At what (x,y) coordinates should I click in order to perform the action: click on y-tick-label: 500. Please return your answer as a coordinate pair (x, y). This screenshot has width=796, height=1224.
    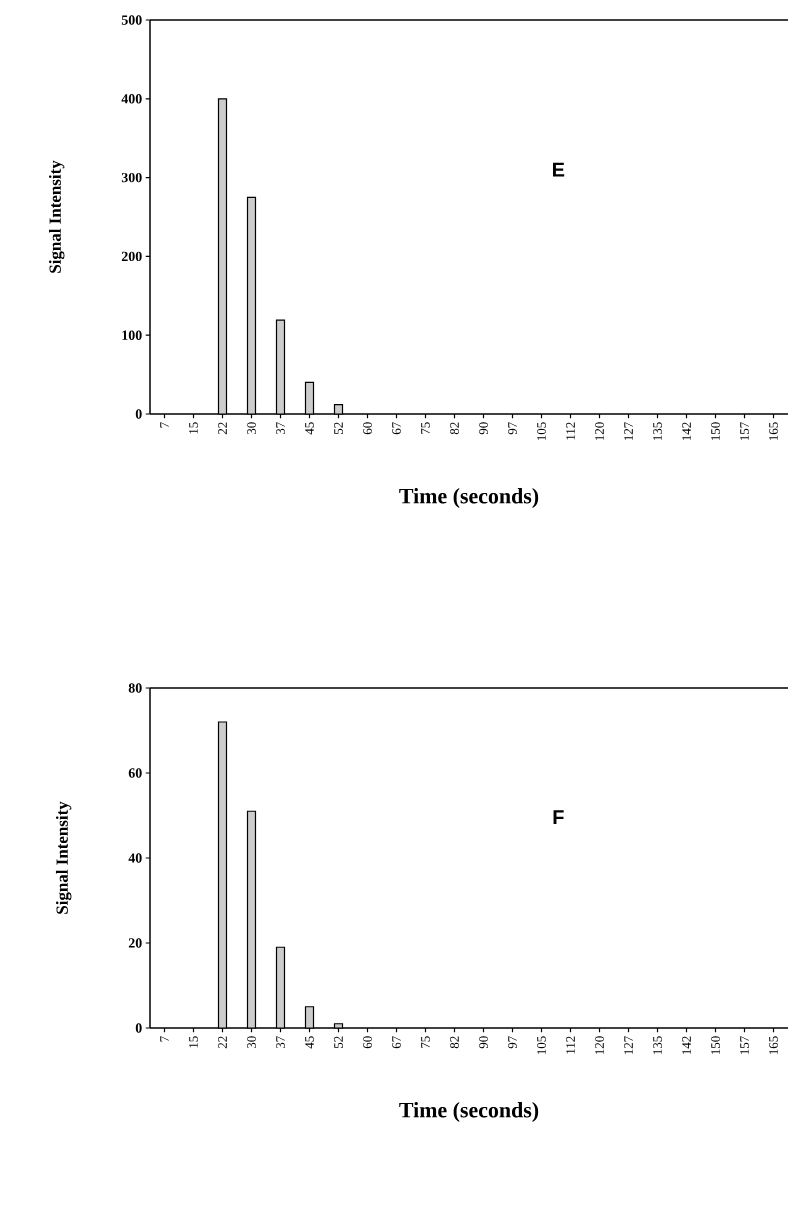
    Looking at the image, I should click on (131, 20).